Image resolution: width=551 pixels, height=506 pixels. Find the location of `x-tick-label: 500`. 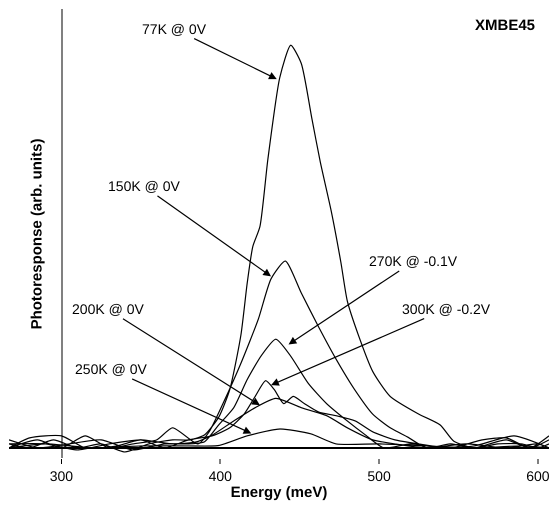

x-tick-label: 500 is located at coordinates (379, 476).